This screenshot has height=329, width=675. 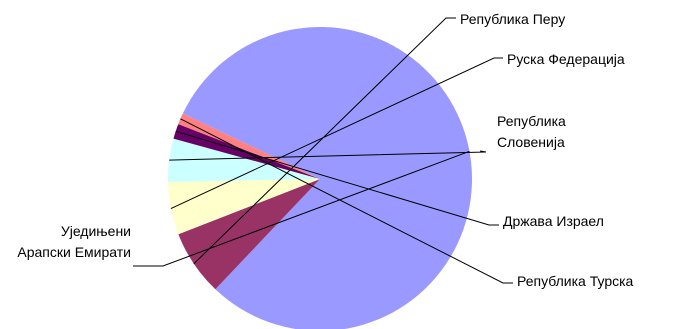 What do you see at coordinates (74, 252) in the screenshot?
I see `slice-label-line: Арапски Емирати` at bounding box center [74, 252].